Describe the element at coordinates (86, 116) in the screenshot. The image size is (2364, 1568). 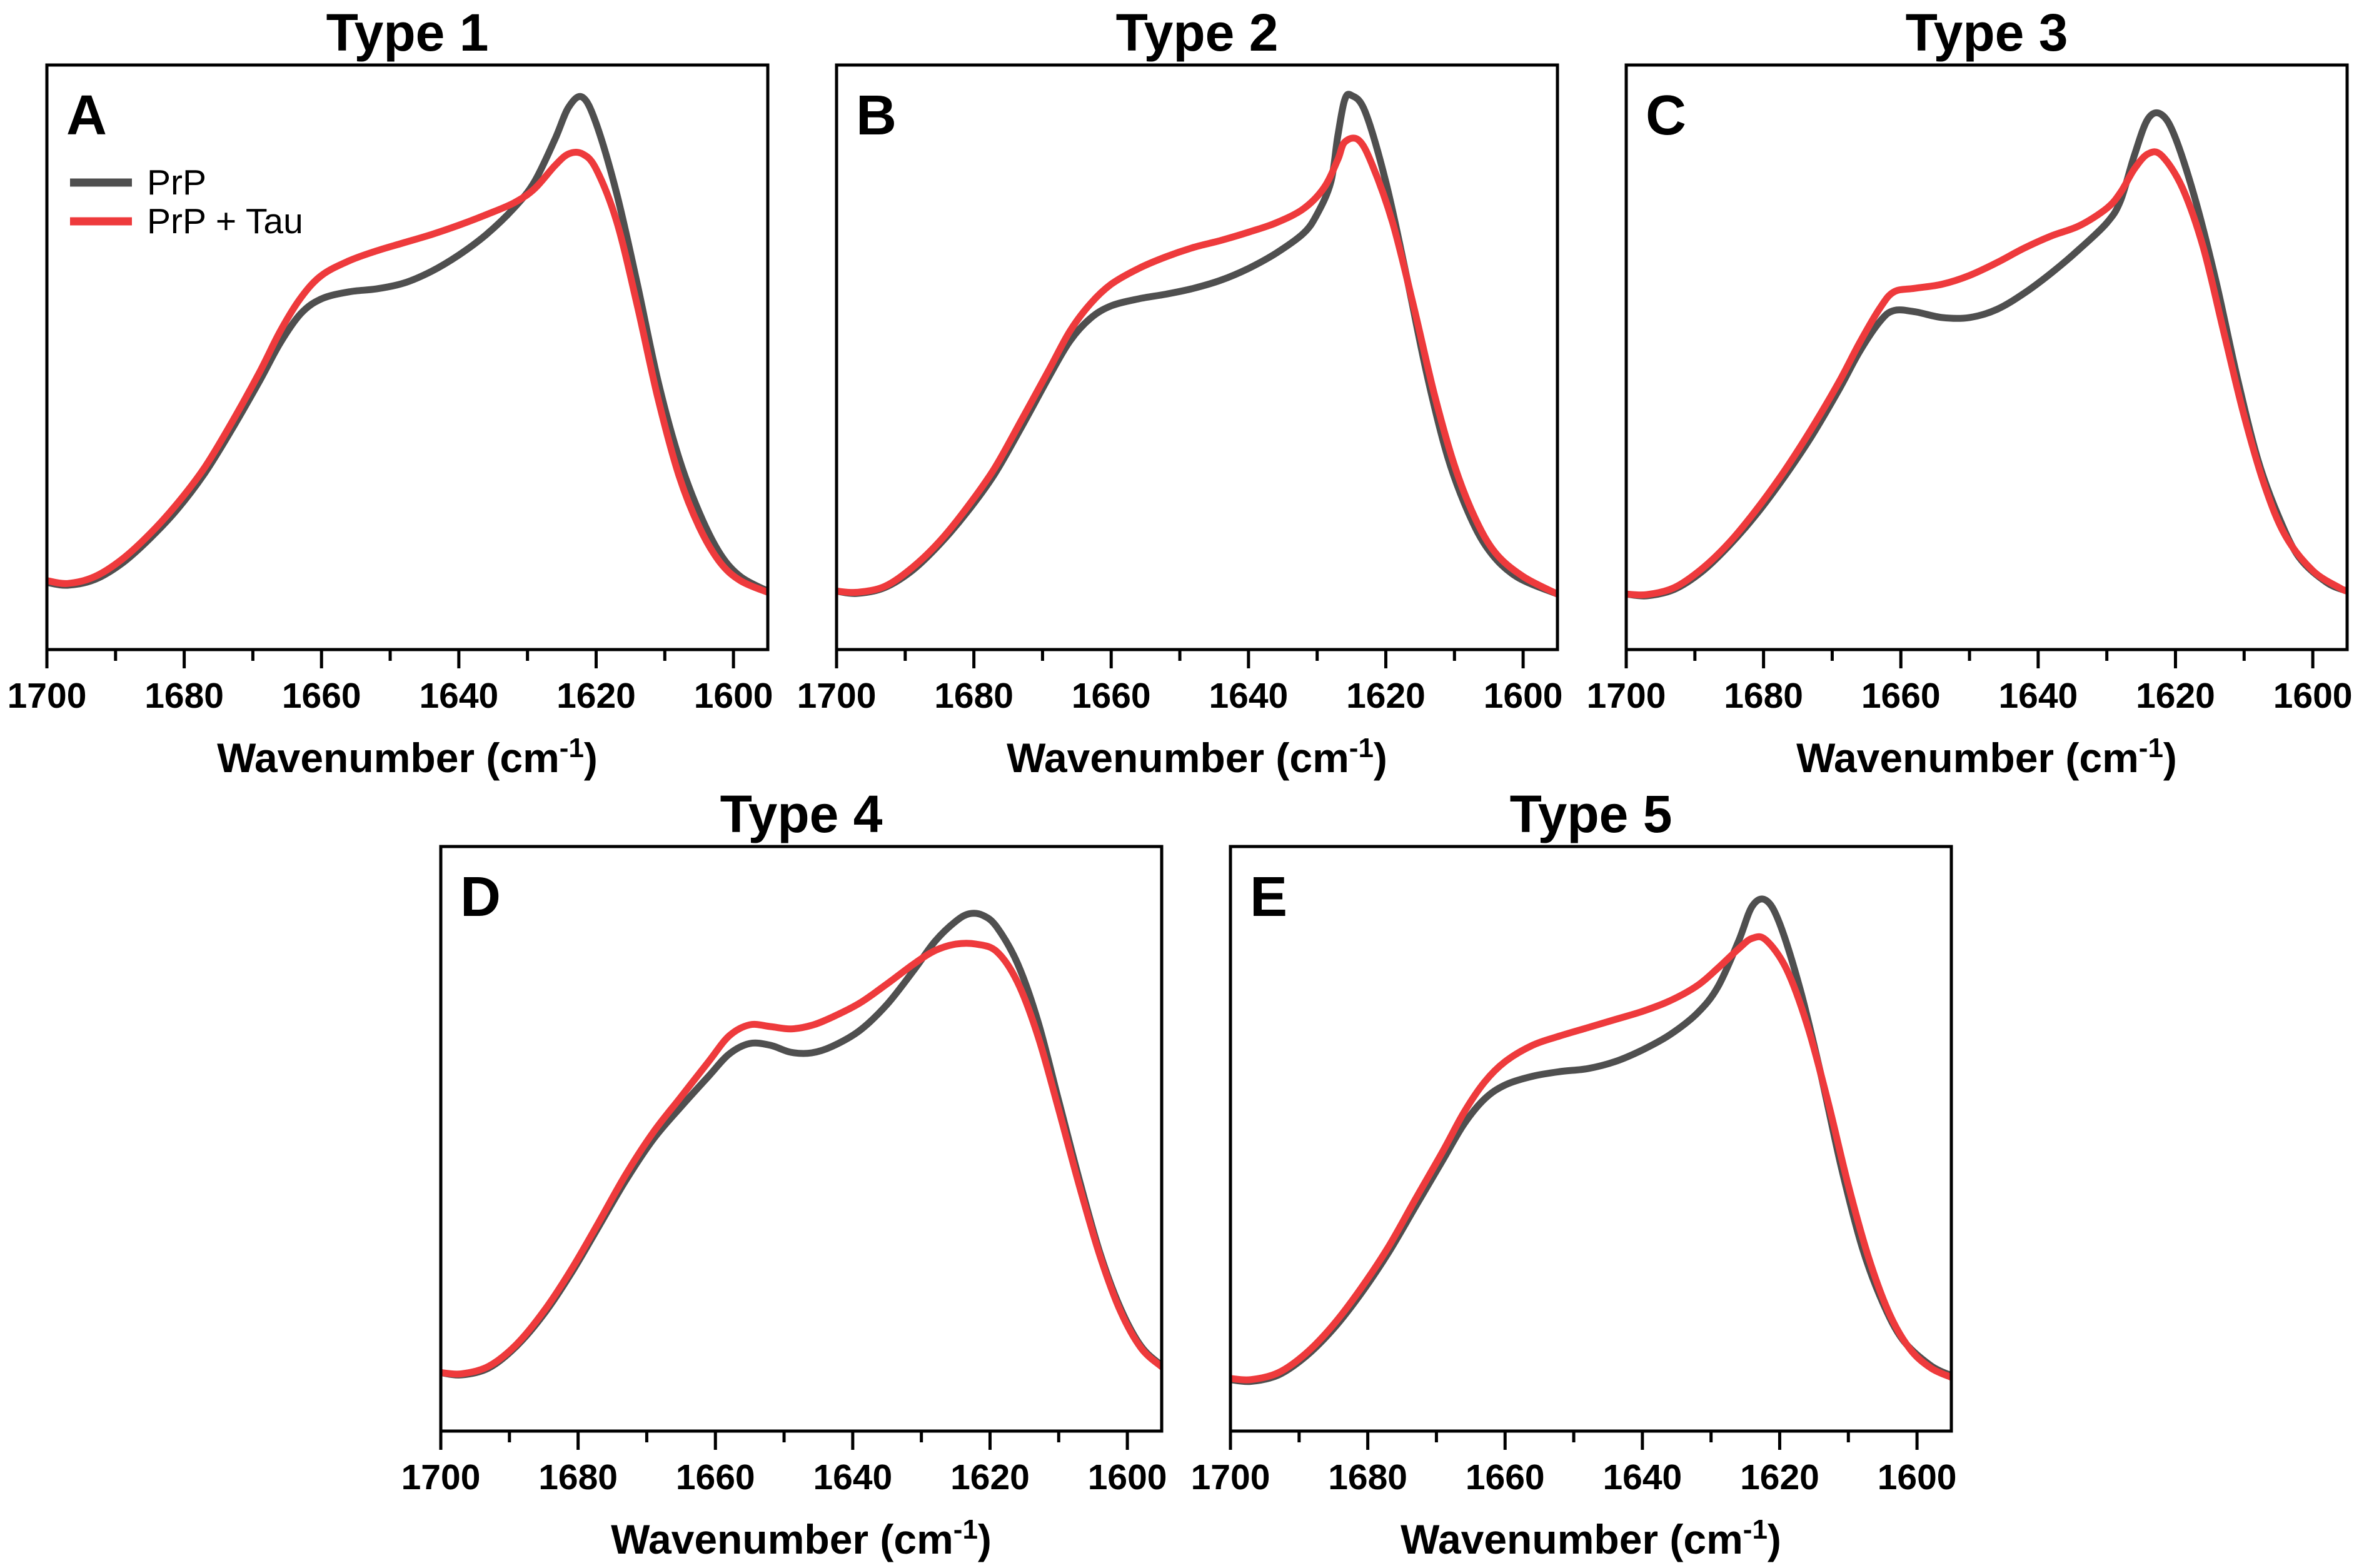
I see `panel-letter: A` at that location.